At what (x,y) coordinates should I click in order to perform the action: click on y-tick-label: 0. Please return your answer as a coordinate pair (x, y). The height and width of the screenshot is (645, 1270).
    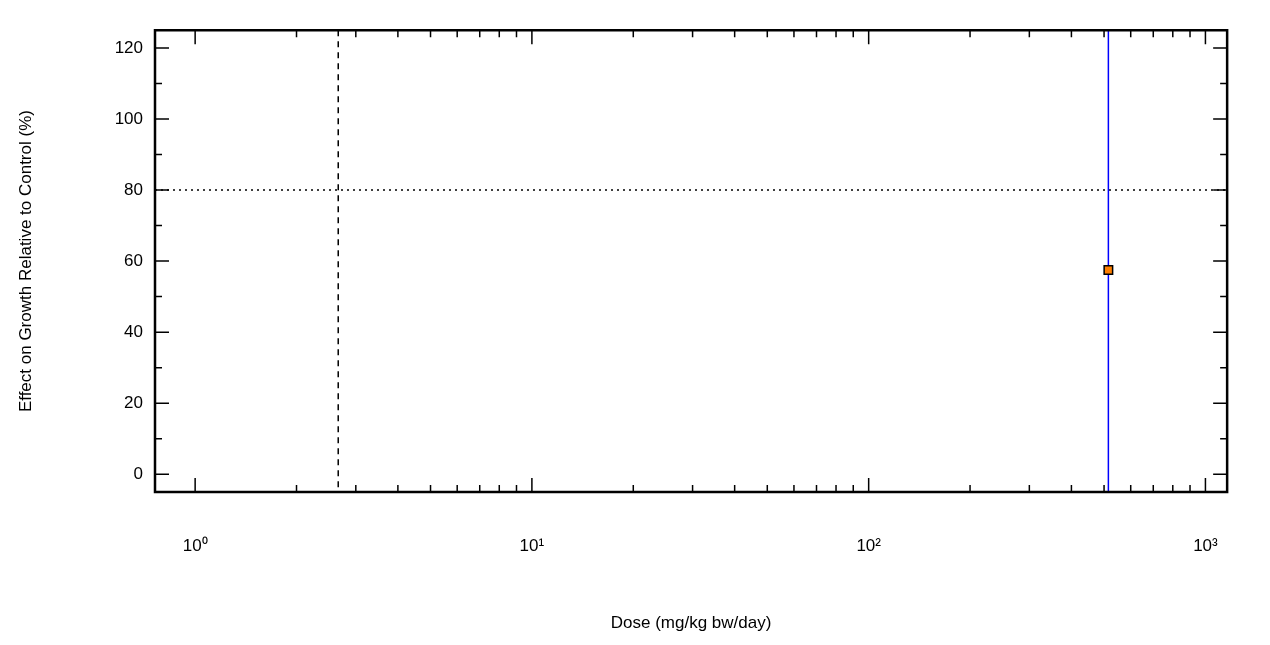
    Looking at the image, I should click on (138, 473).